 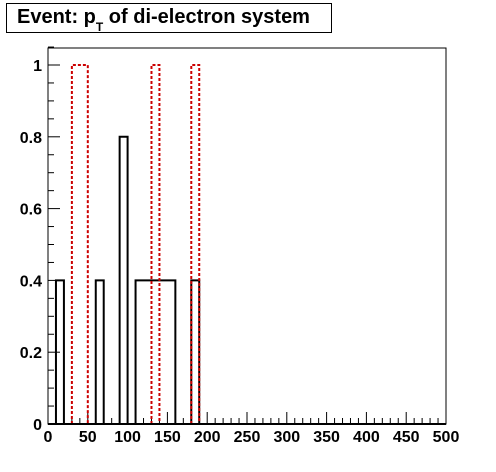 I want to click on title-subscript: T, so click(x=99, y=27).